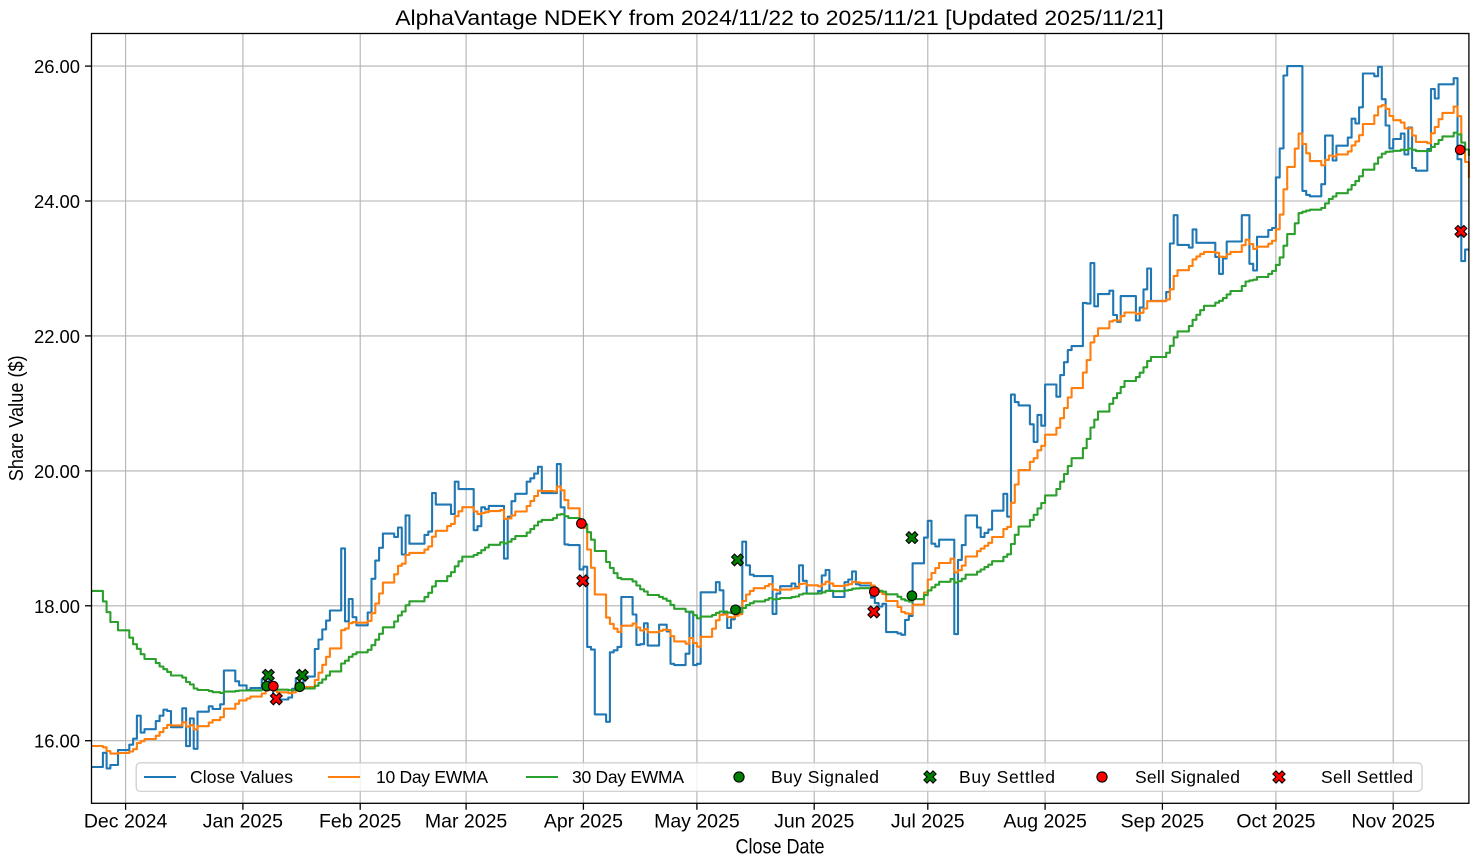 The height and width of the screenshot is (864, 1478). I want to click on svg-text: Nov 2025, so click(1393, 822).